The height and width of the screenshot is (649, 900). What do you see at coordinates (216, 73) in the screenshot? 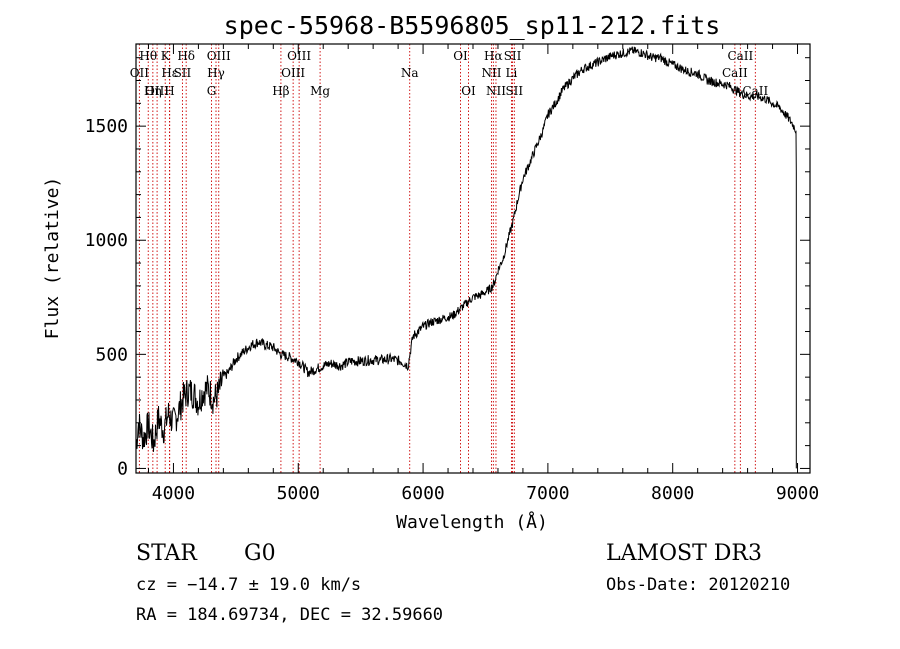
I see `line-label: Hγ` at bounding box center [216, 73].